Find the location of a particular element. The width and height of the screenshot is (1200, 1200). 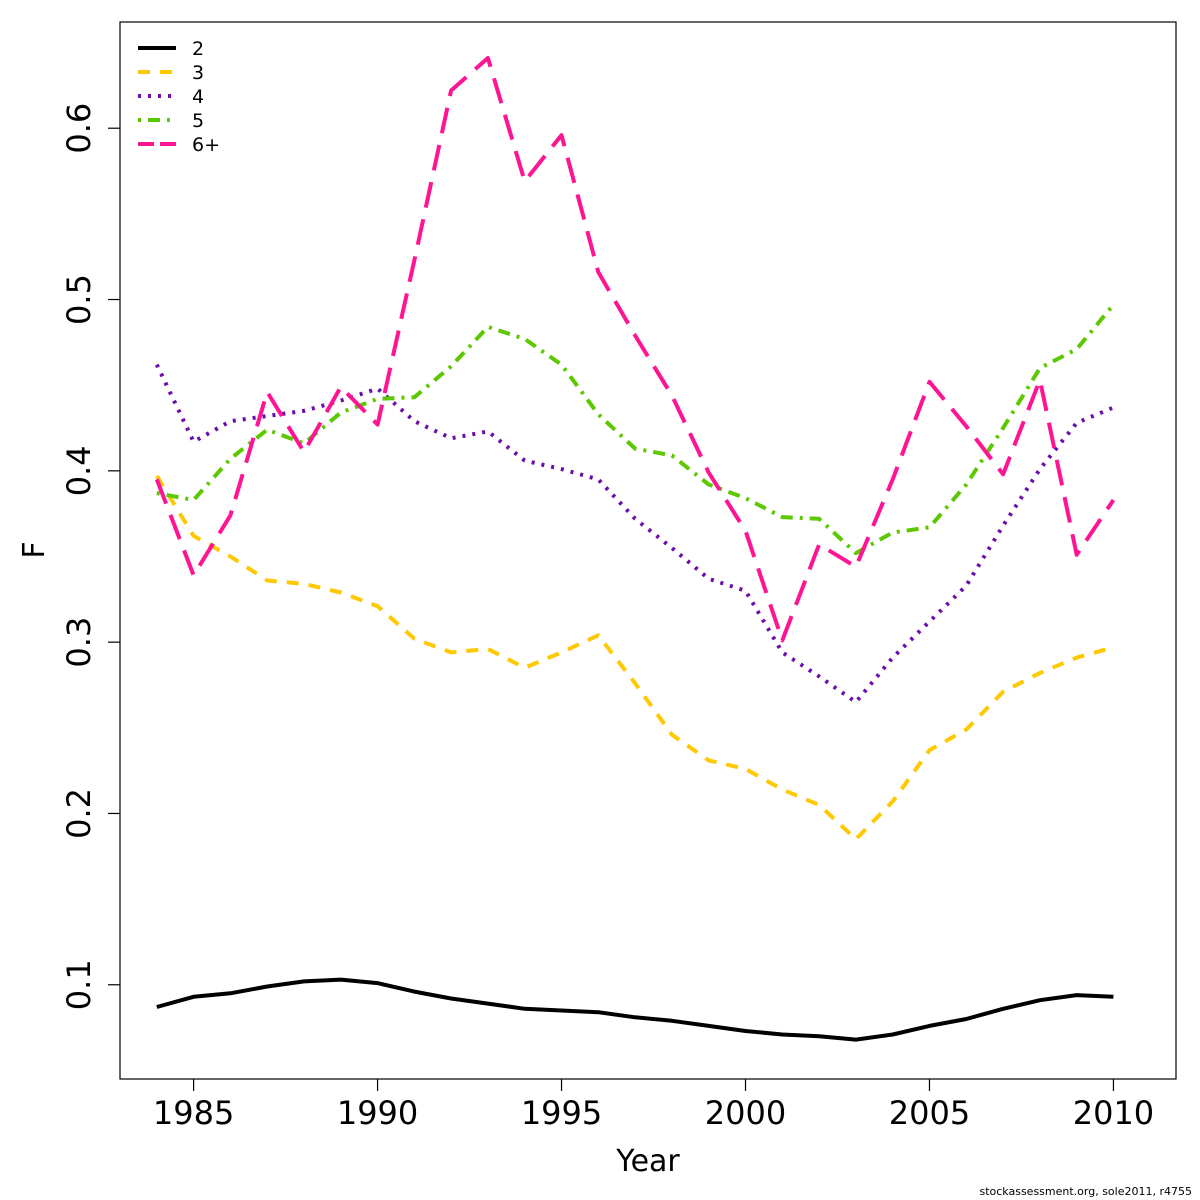

y-axis: 0.1 0.2 0.3 0.4 0.5 0.6 is located at coordinates (90, 556).